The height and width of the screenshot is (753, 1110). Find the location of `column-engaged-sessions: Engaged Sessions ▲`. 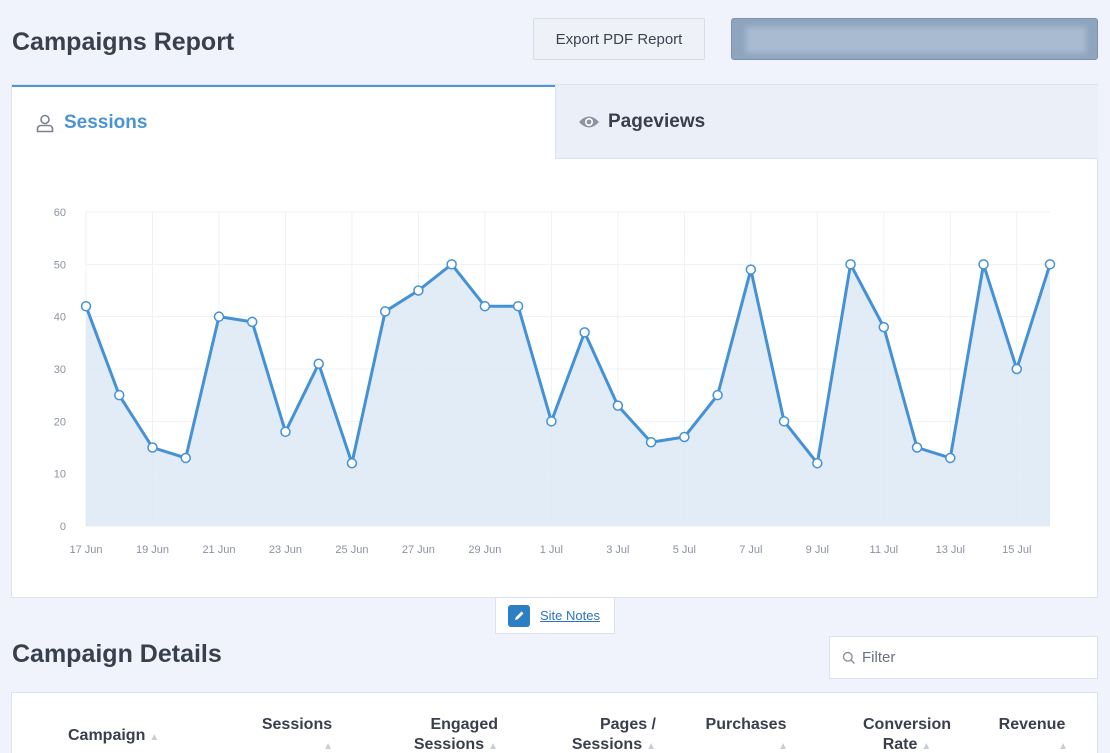

column-engaged-sessions: Engaged Sessions ▲ is located at coordinates (445, 734).